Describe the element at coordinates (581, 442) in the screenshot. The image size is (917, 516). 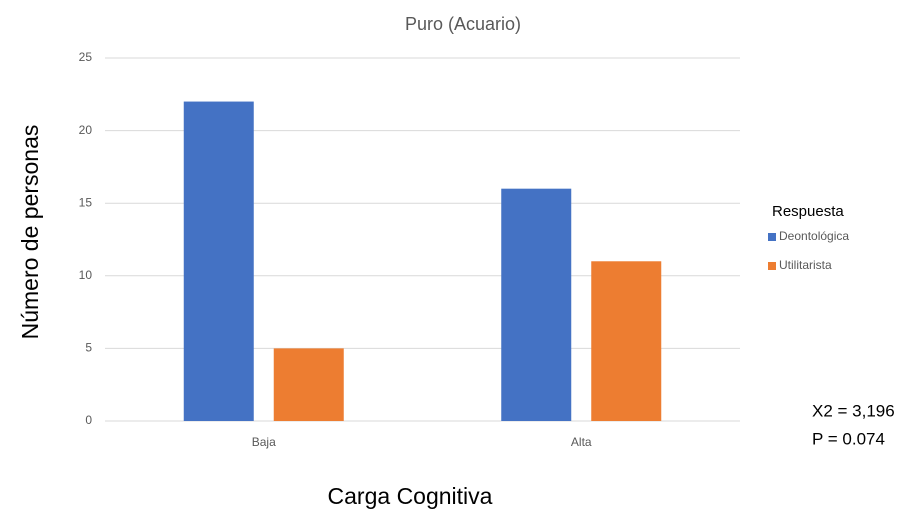
I see `x-tick-label: Alta` at that location.